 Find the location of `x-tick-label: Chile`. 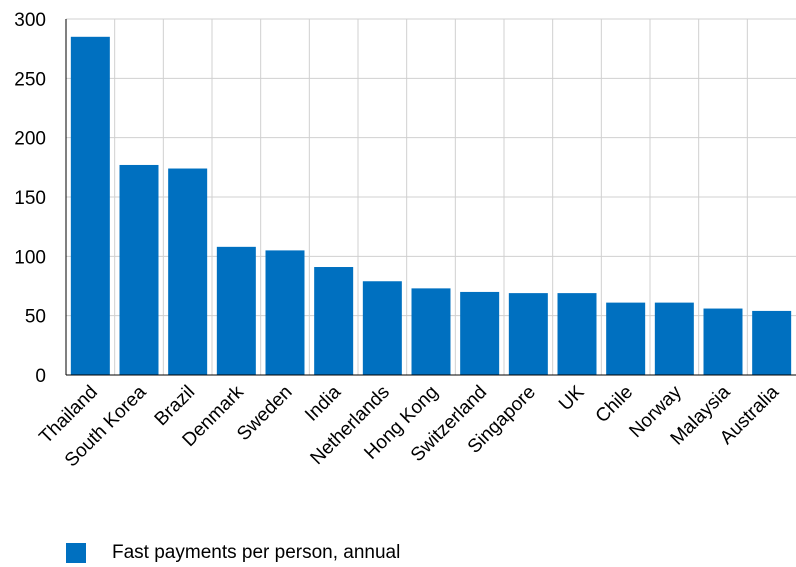

x-tick-label: Chile is located at coordinates (614, 404).